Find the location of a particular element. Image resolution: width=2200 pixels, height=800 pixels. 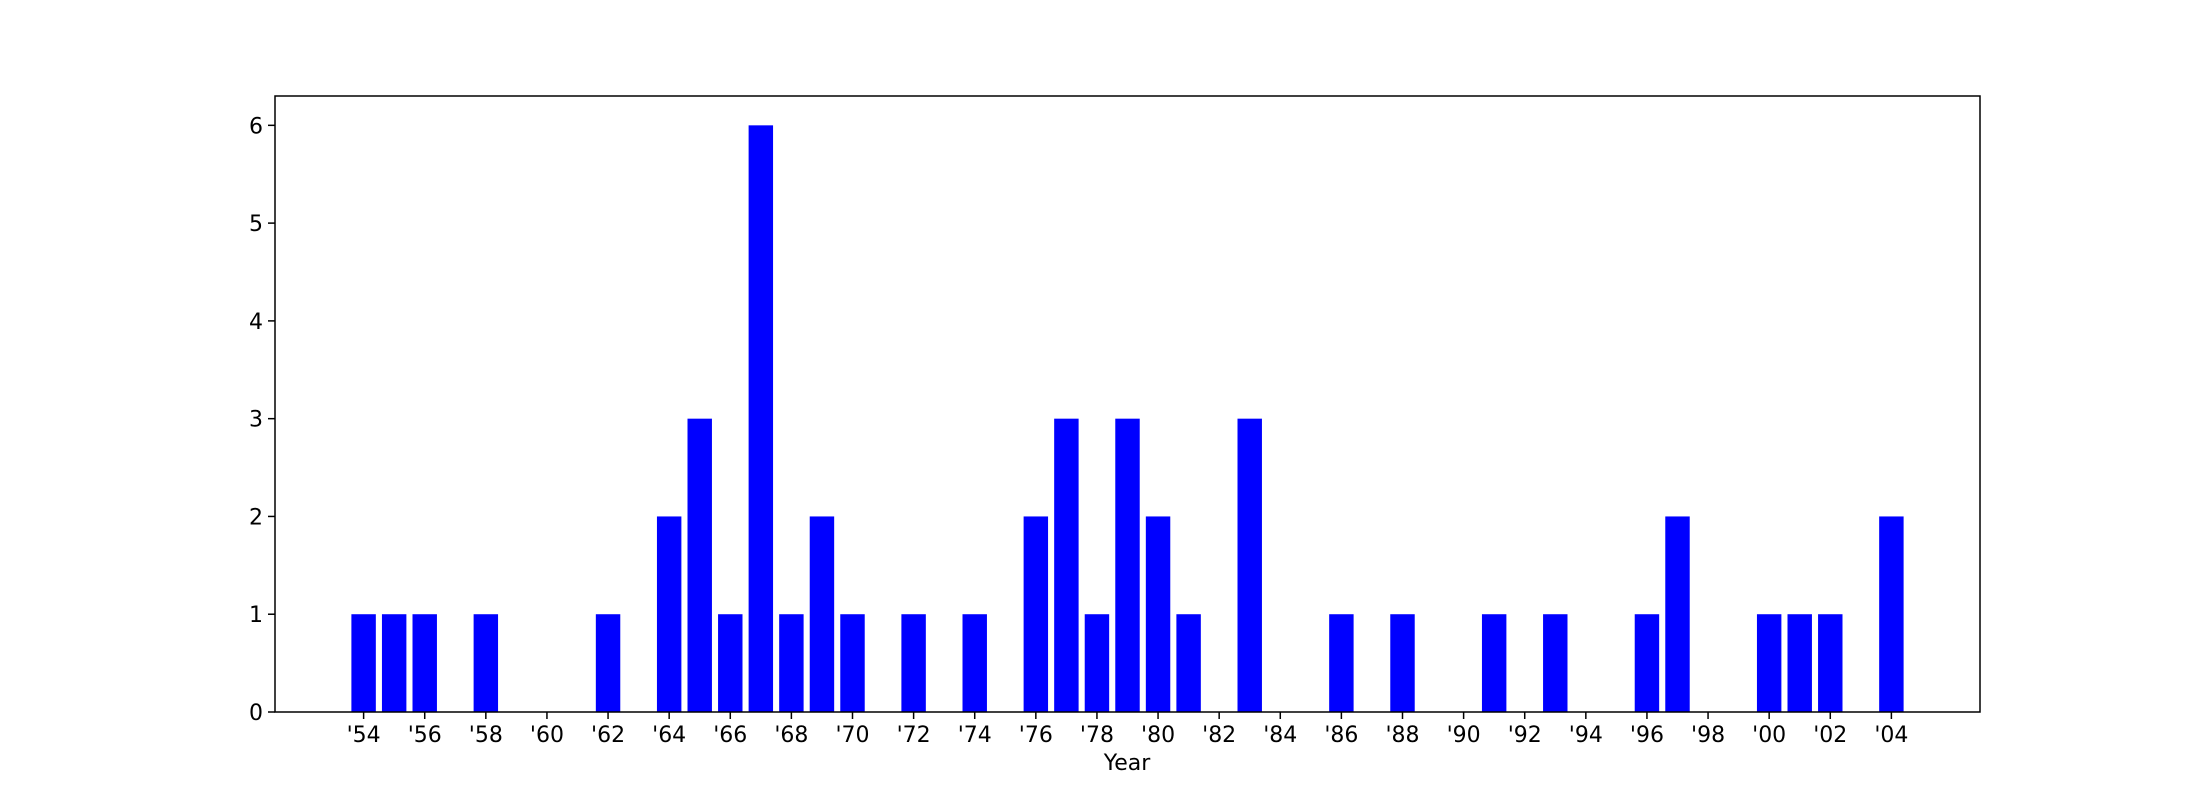

x-tick-label: '94 is located at coordinates (1586, 735).